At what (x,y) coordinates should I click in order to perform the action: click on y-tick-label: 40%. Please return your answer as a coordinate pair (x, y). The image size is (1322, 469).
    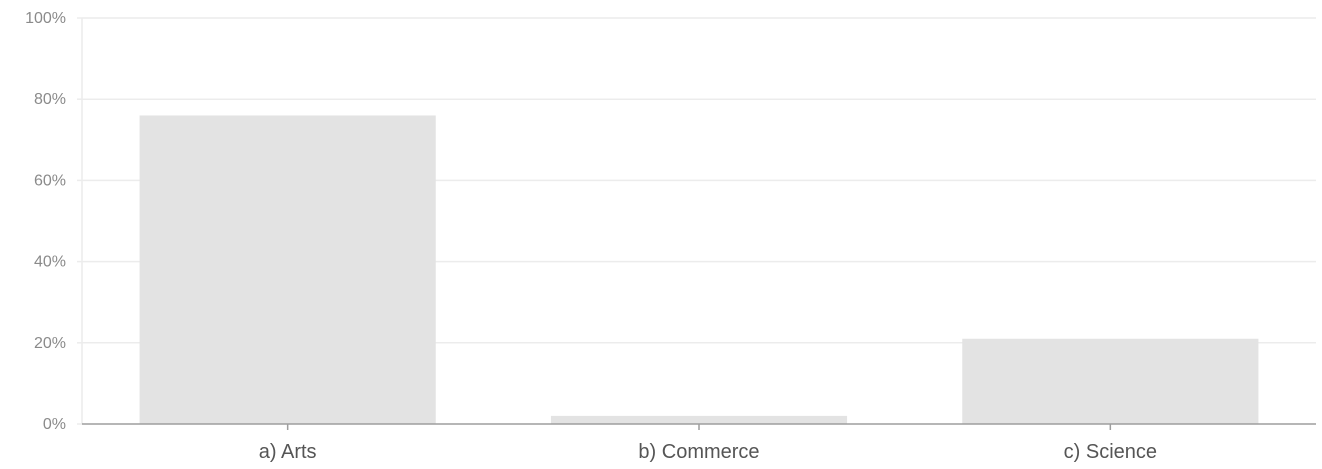
    Looking at the image, I should click on (50, 262).